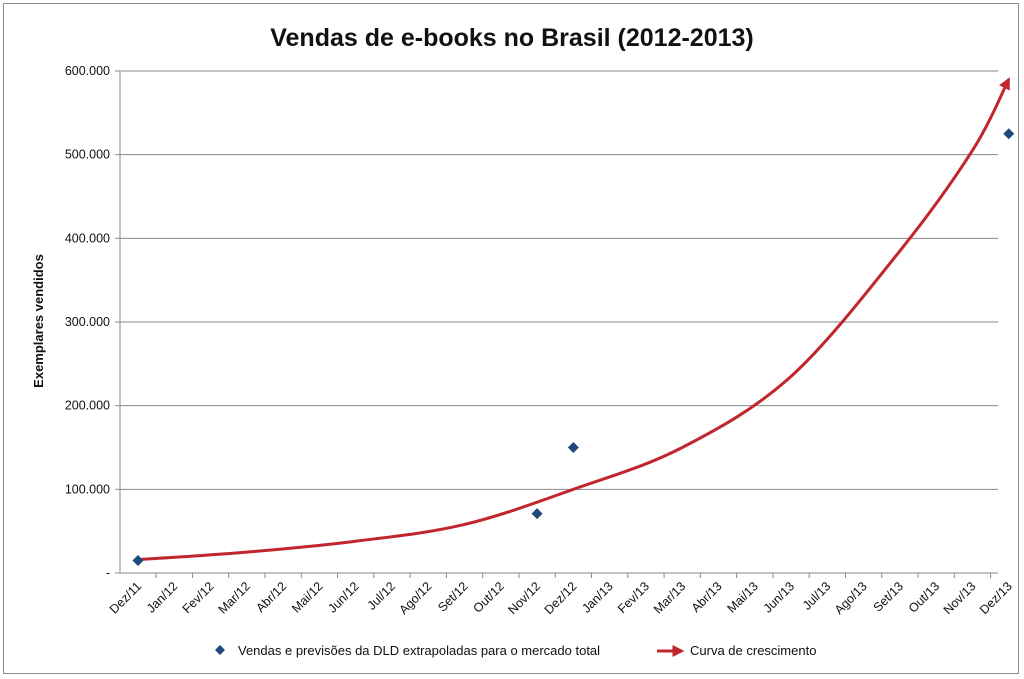 This screenshot has width=1024, height=679. Describe the element at coordinates (87, 238) in the screenshot. I see `y-tick-label-4: 400.000` at that location.